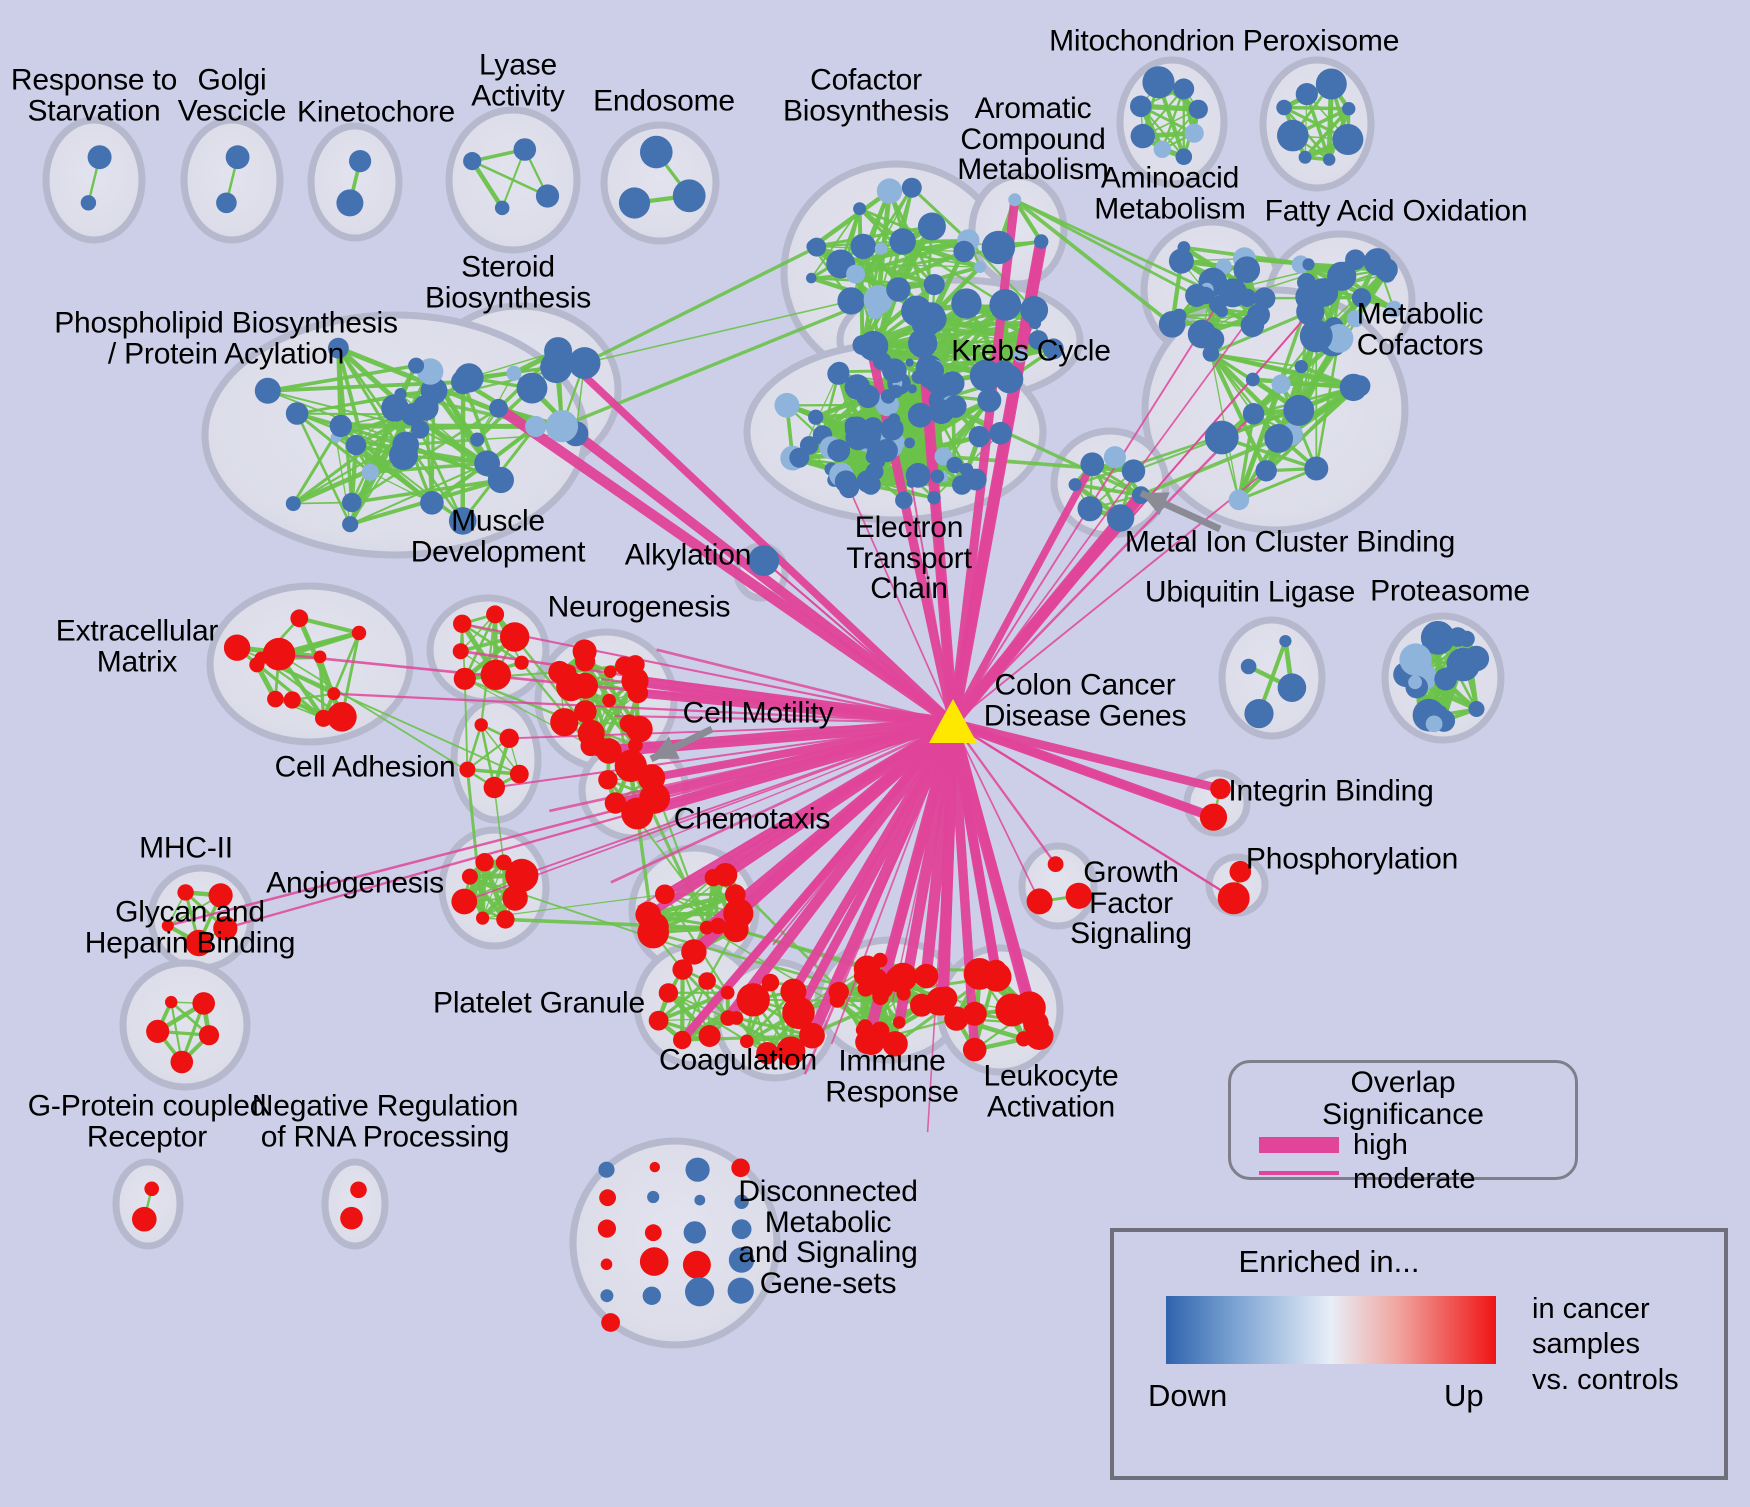  I want to click on colon-cancer-disease-genes-hub, so click(953, 721).